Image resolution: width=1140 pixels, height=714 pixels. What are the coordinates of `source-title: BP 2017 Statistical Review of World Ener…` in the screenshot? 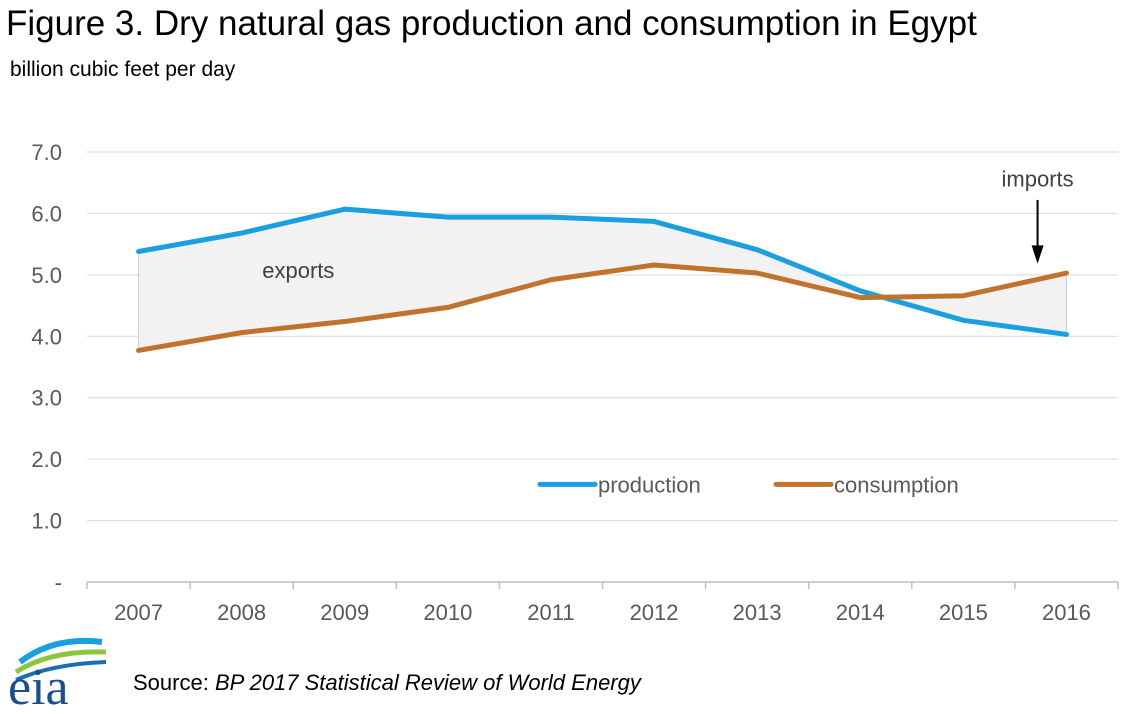 It's located at (427, 682).